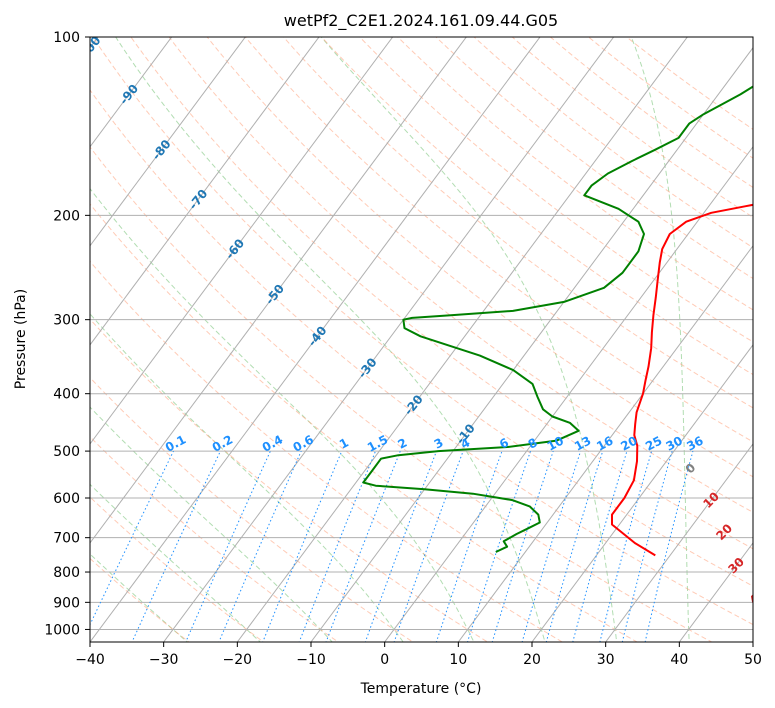  What do you see at coordinates (606, 660) in the screenshot?
I see `x-tick-label: 30` at bounding box center [606, 660].